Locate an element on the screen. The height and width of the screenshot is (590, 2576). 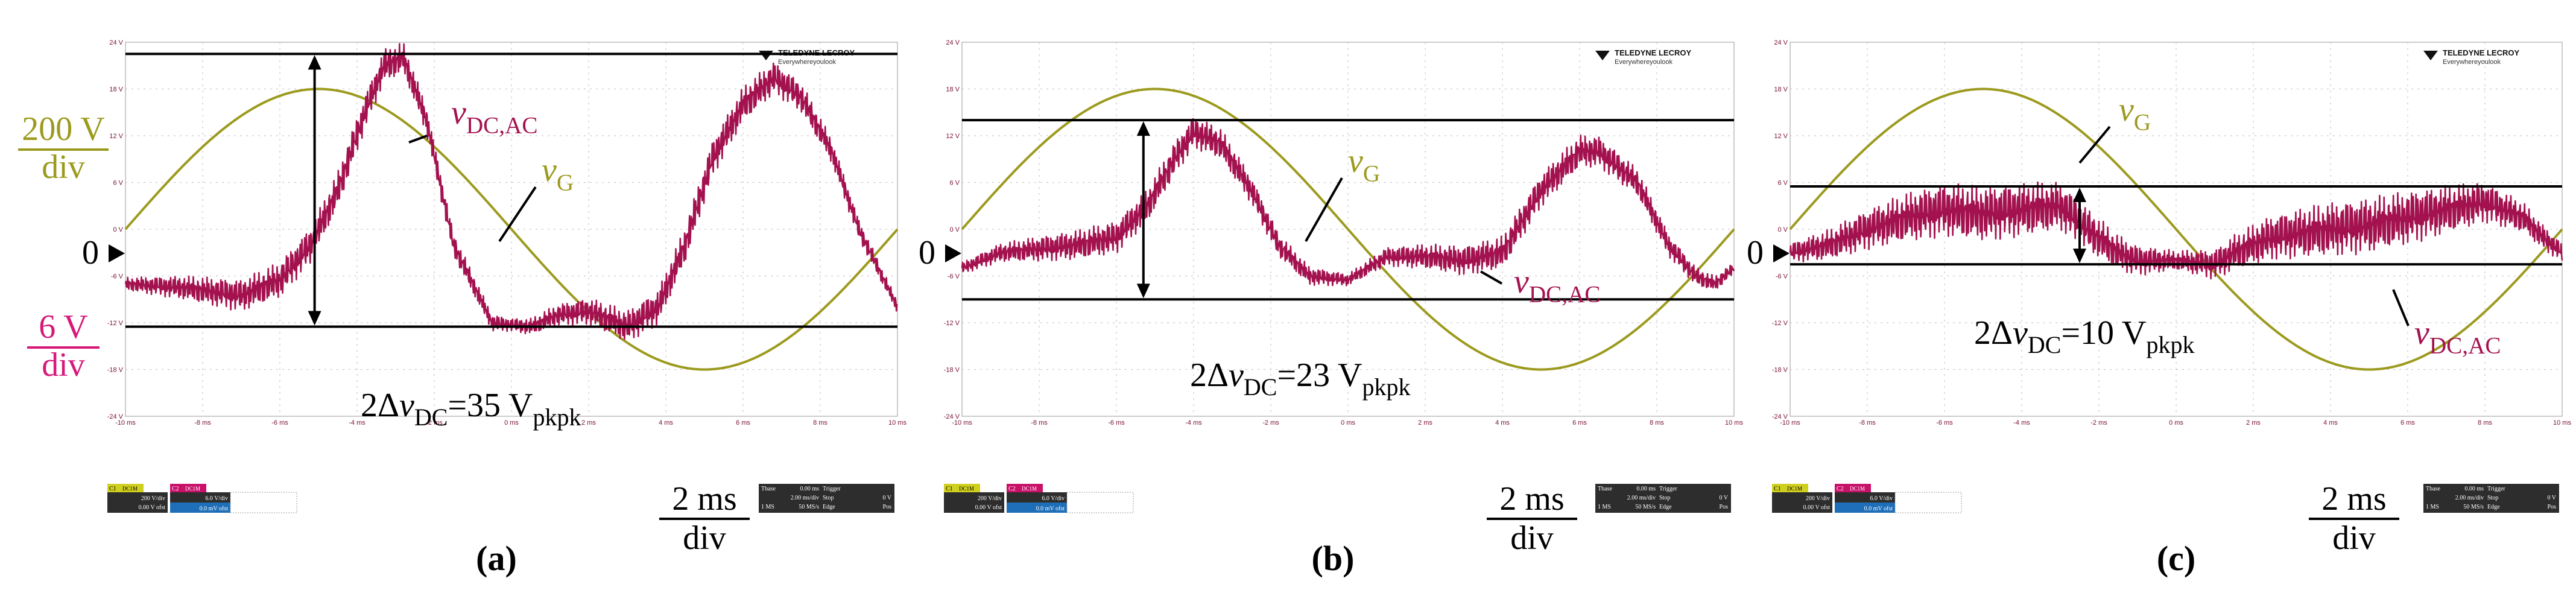
time-scale-den: div is located at coordinates (2354, 538).